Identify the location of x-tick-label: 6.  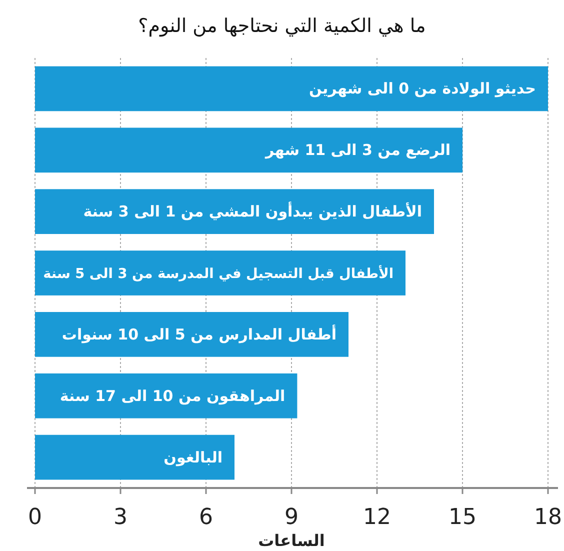
(206, 517).